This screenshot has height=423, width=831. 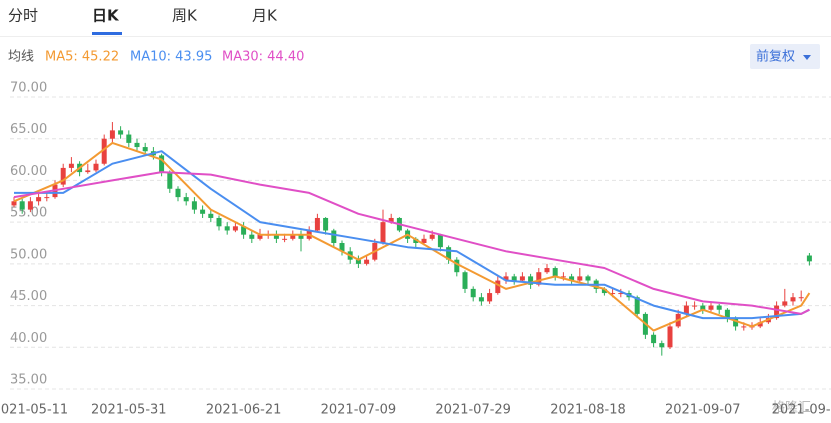 I want to click on adjust-button: 前复权, so click(x=775, y=57).